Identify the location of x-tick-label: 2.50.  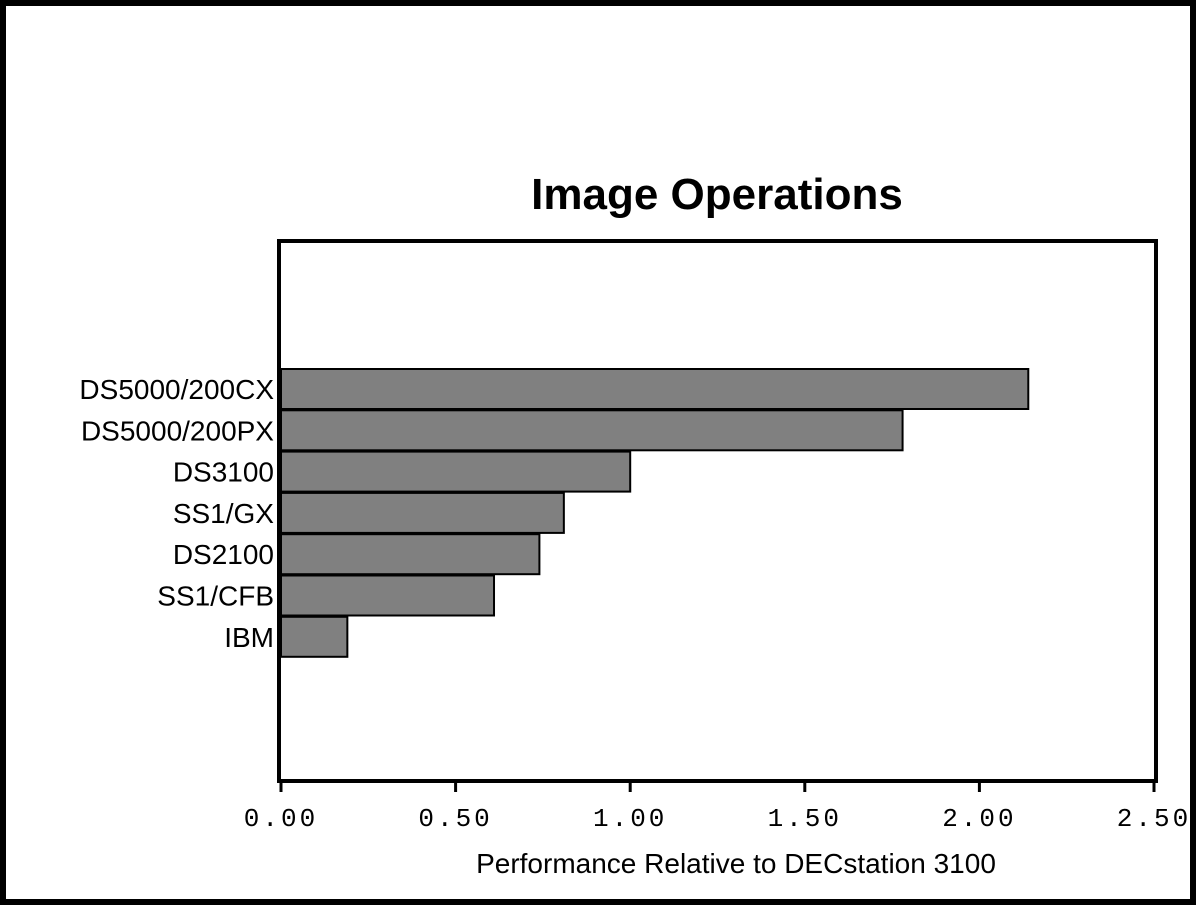
(1154, 819).